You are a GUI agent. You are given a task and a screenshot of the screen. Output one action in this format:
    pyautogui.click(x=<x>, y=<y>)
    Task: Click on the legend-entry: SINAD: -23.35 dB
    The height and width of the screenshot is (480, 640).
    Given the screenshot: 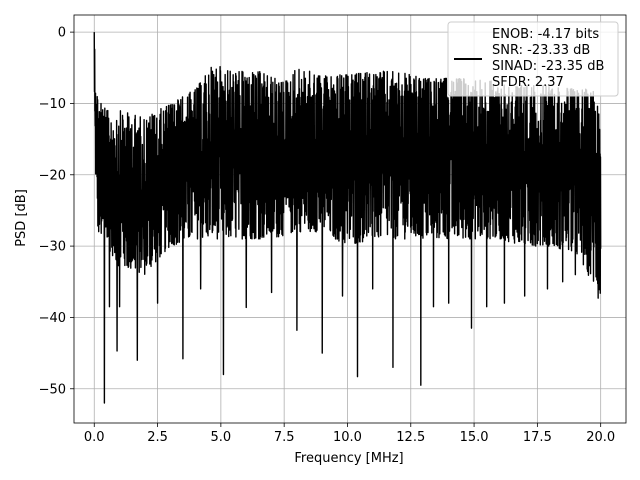 What is the action you would take?
    pyautogui.click(x=548, y=66)
    